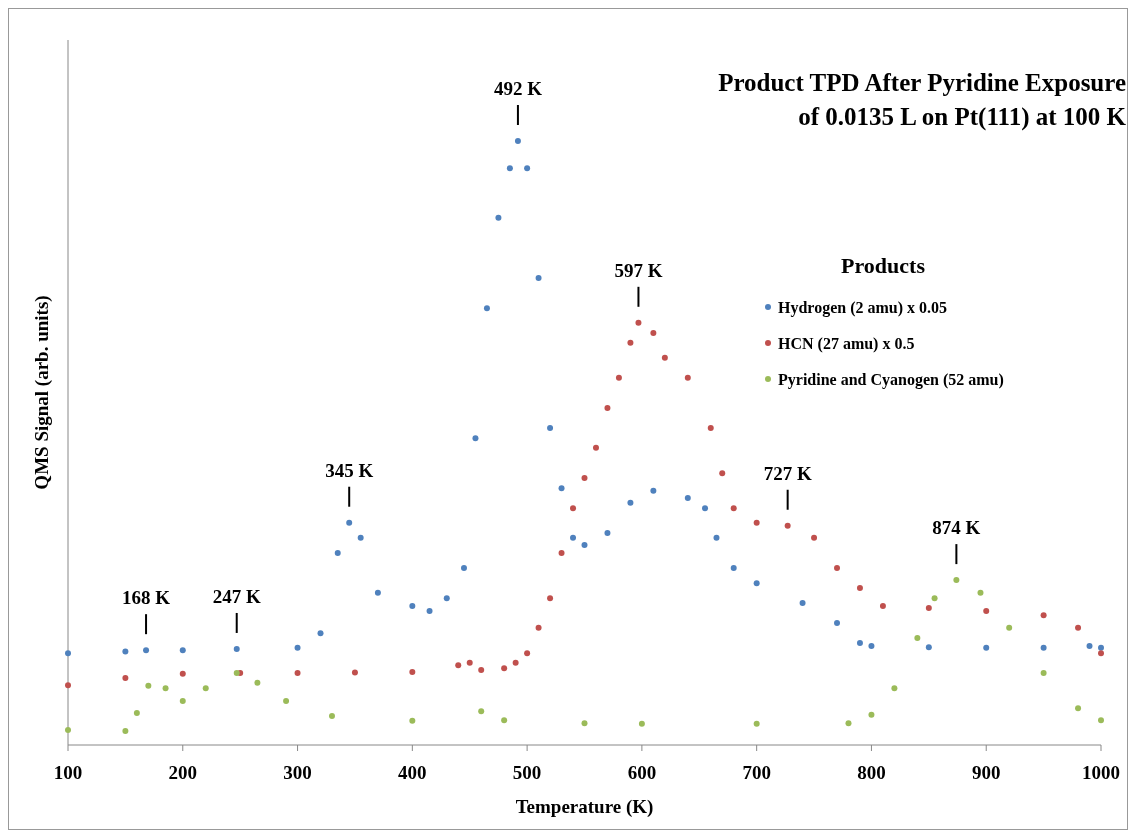 The width and height of the screenshot is (1136, 838). What do you see at coordinates (527, 772) in the screenshot?
I see `x-tick-label: 500` at bounding box center [527, 772].